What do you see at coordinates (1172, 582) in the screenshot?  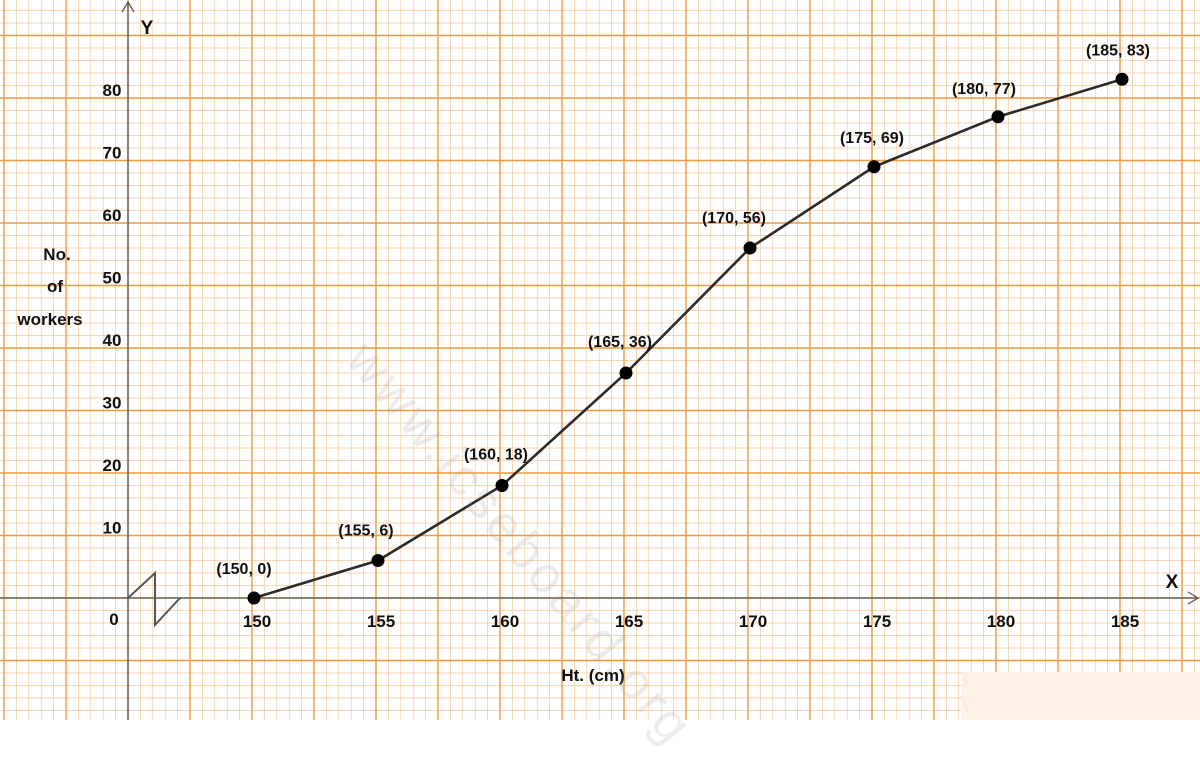 I see `x-axis-letter: X` at bounding box center [1172, 582].